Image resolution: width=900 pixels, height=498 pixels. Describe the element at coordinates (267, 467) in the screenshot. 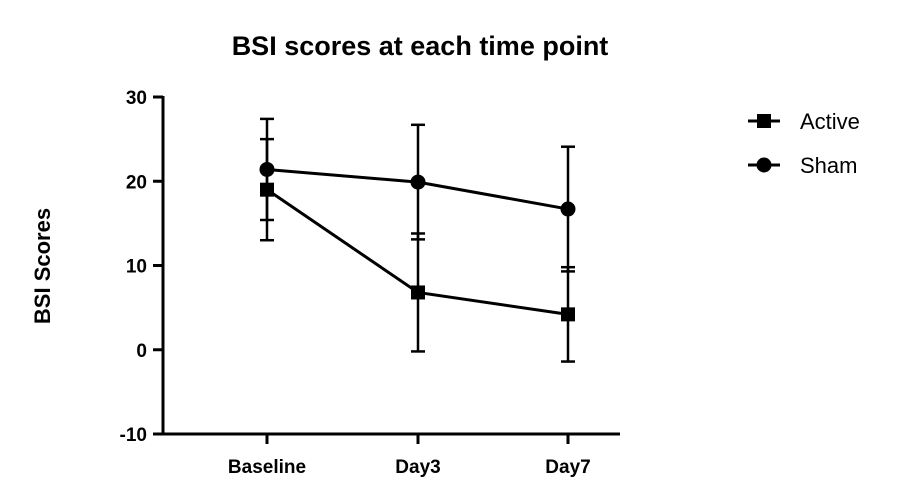

I see `x-tick-label: Baseline` at that location.